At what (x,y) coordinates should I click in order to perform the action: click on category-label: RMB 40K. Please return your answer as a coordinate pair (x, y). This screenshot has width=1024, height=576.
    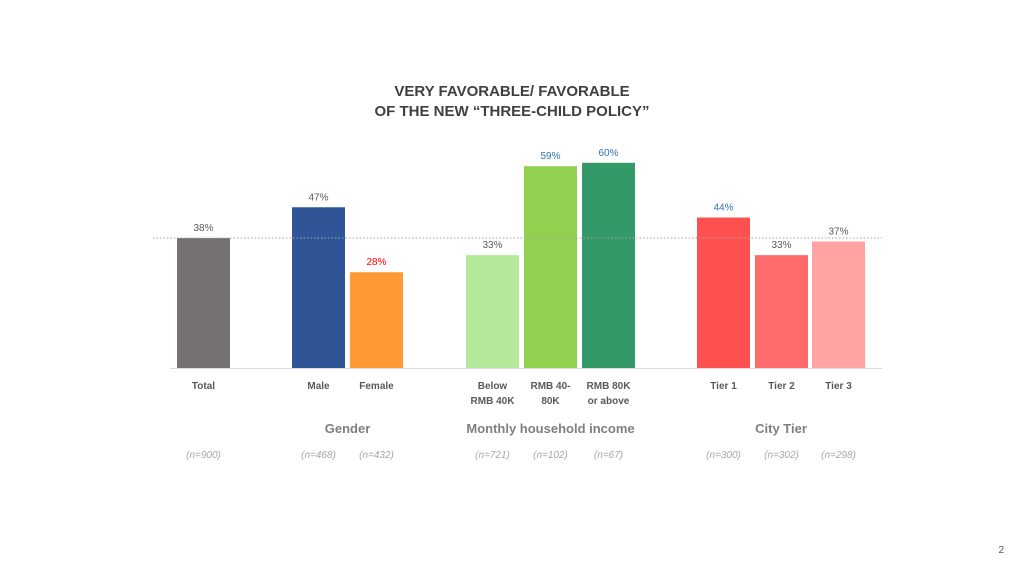
    Looking at the image, I should click on (493, 401).